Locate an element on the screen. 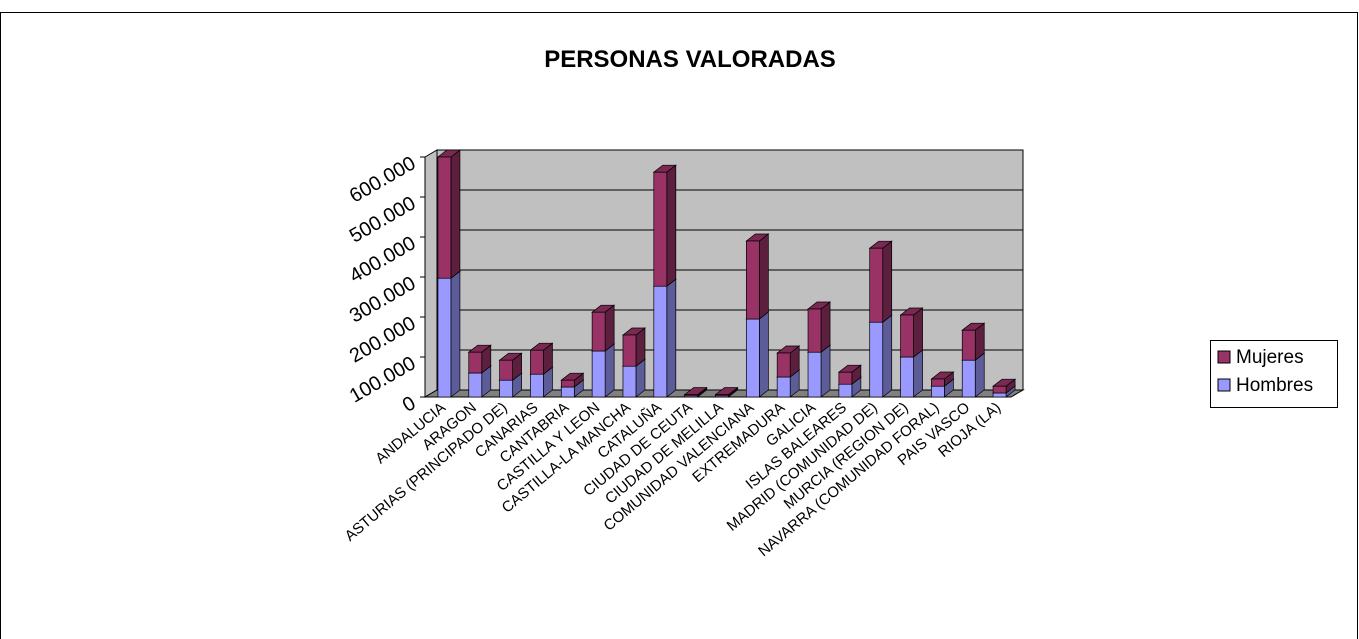 This screenshot has width=1359, height=639. legend-label: Hombres is located at coordinates (1274, 385).